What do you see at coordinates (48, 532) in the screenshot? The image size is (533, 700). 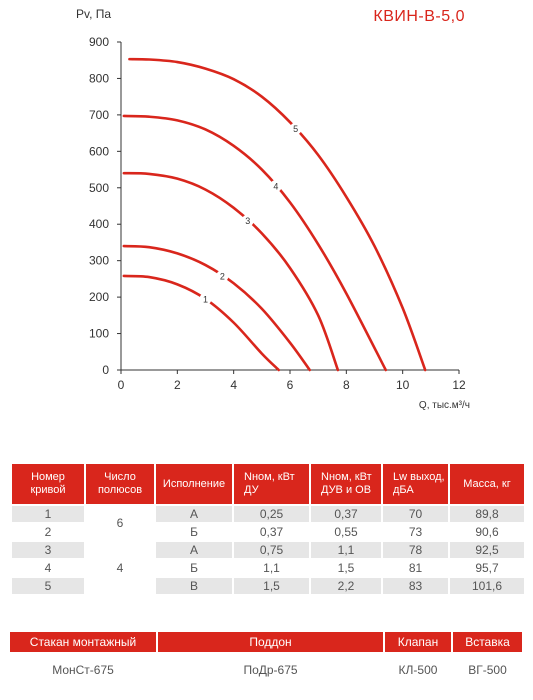 I see `cell-curve: 2` at bounding box center [48, 532].